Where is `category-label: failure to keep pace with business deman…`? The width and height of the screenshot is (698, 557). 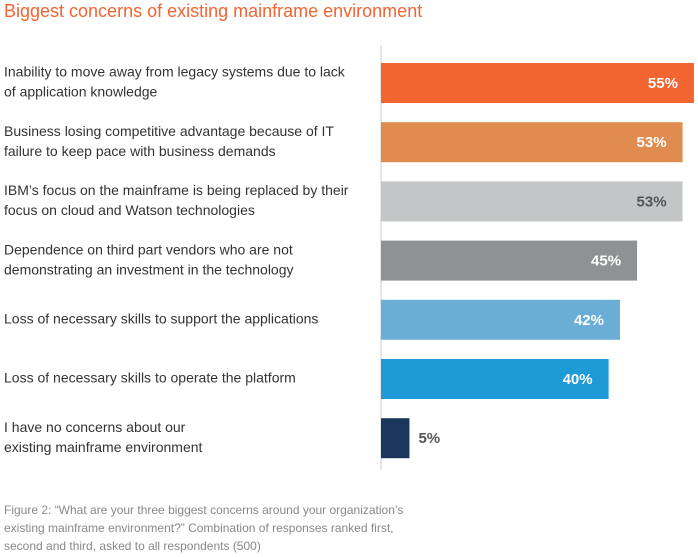
category-label: failure to keep pace with business deman… is located at coordinates (140, 151).